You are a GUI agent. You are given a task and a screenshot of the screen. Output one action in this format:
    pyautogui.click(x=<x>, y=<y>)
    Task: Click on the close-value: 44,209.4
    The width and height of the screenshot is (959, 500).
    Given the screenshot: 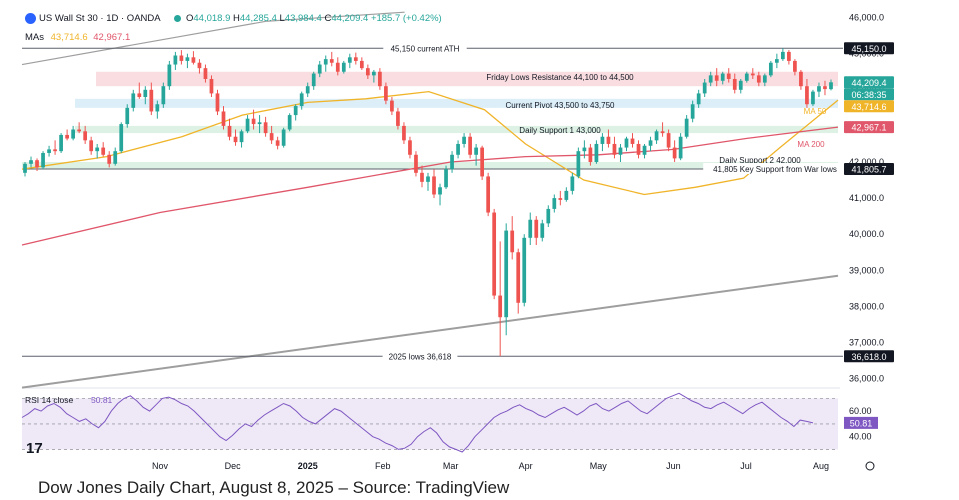 What is the action you would take?
    pyautogui.click(x=350, y=18)
    